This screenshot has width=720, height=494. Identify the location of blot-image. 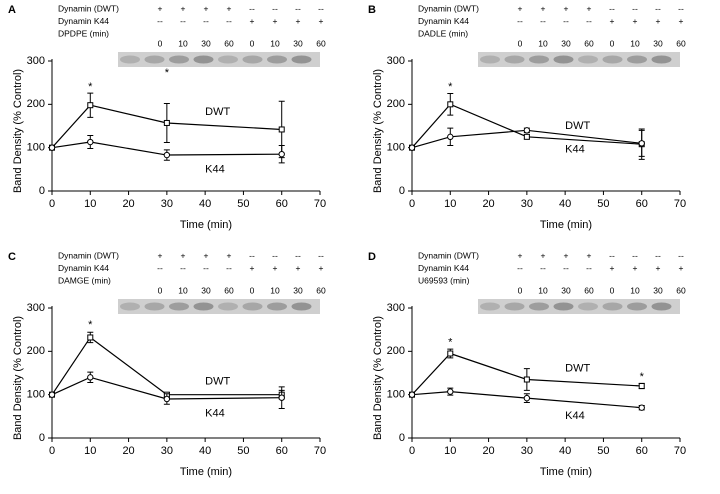
(219, 306).